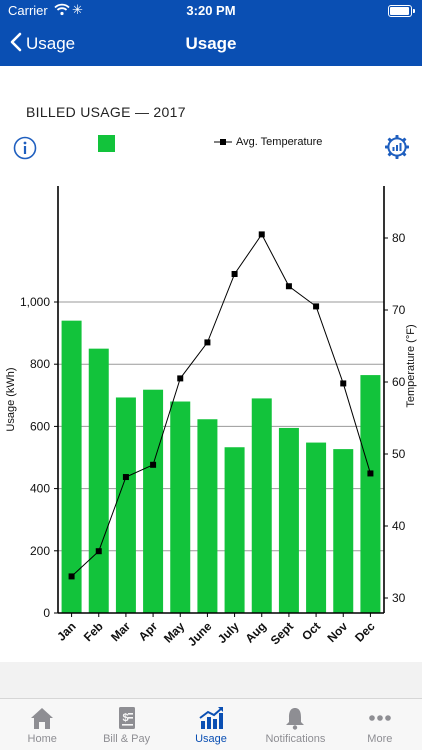 The image size is (422, 750). I want to click on tab-label: Bill & Pay, so click(127, 739).